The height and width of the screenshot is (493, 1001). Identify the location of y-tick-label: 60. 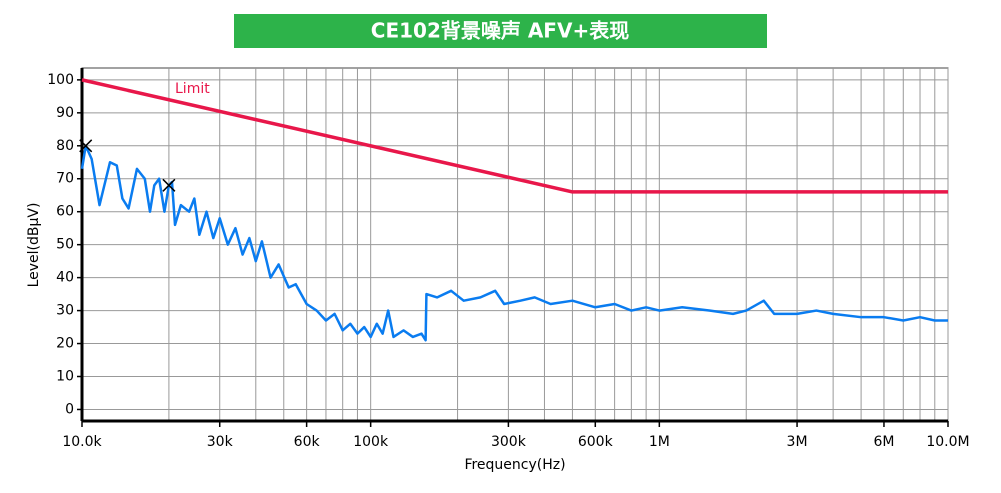
(65, 212).